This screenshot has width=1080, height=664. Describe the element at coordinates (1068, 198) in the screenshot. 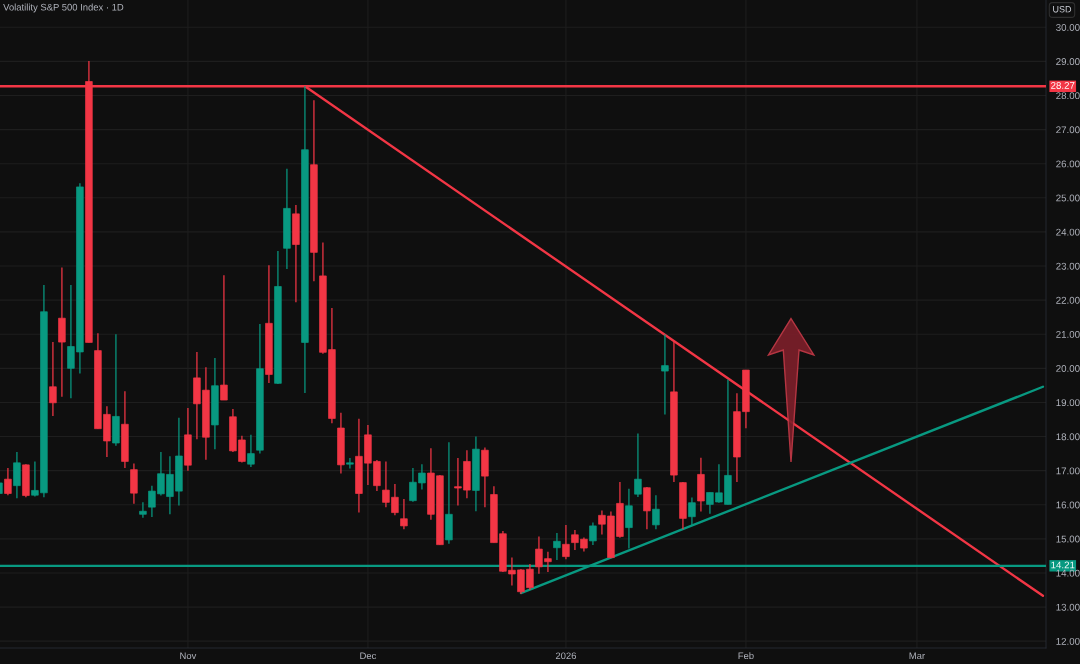

I see `y-tick-label: 25.00` at that location.